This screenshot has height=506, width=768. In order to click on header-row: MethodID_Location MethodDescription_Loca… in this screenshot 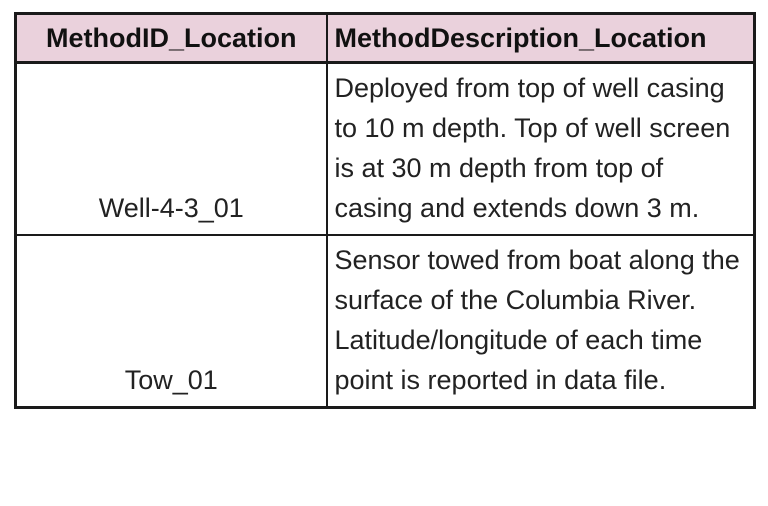, I will do `click(385, 38)`.